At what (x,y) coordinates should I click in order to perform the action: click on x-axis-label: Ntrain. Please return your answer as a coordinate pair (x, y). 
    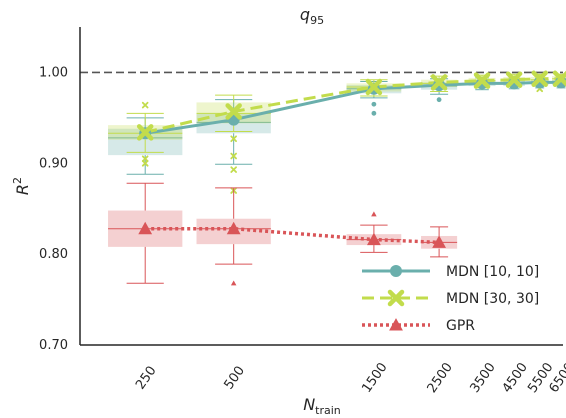
    Looking at the image, I should click on (322, 406).